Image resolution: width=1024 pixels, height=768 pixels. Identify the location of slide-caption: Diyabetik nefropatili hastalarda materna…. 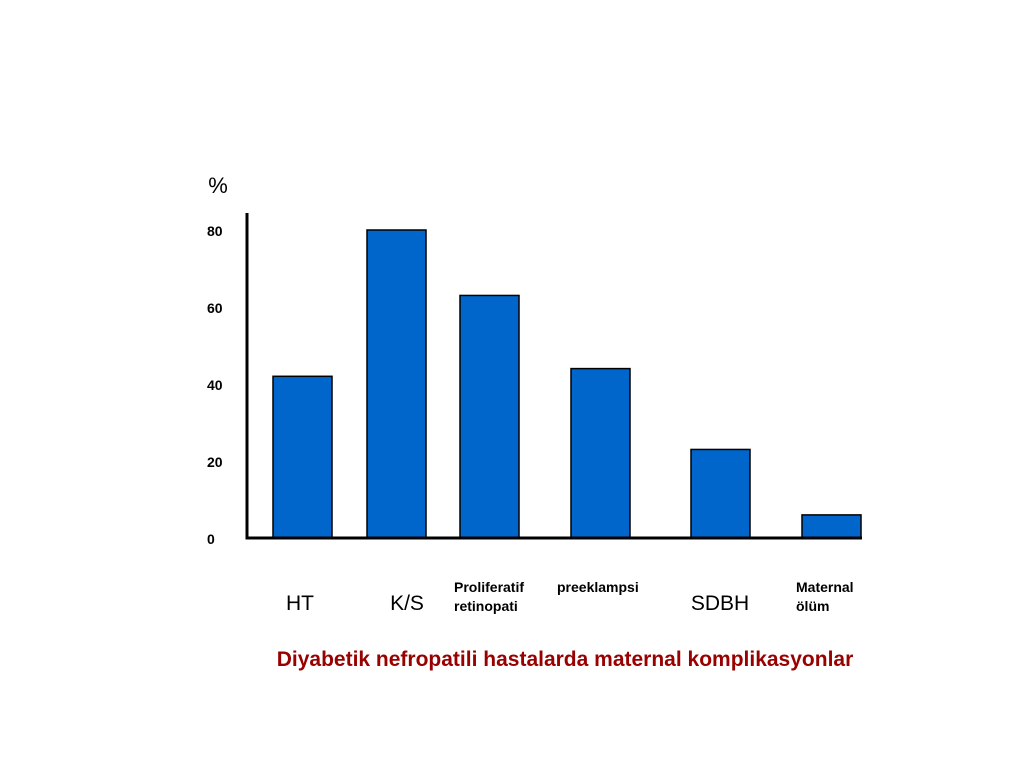
(565, 659).